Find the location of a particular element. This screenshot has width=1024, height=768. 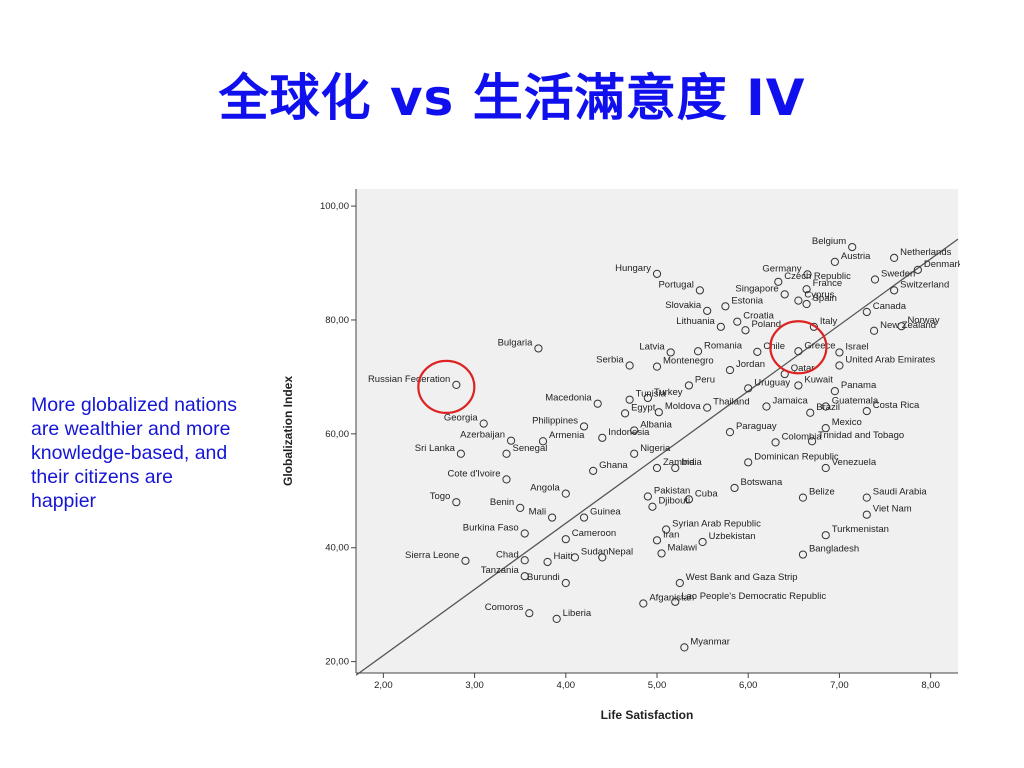

data-point-label: Azerbaijan is located at coordinates (482, 435).